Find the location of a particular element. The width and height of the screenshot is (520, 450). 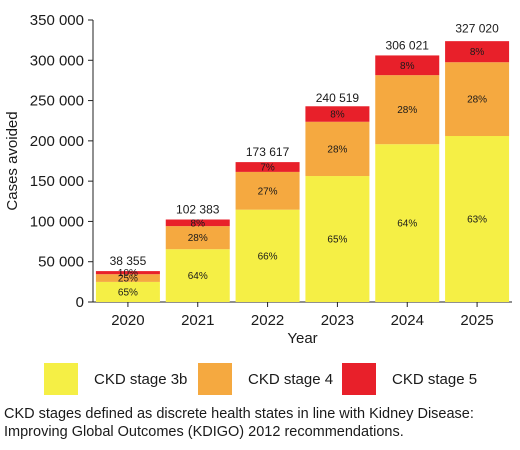

x-tick-label: 2023 is located at coordinates (337, 320).